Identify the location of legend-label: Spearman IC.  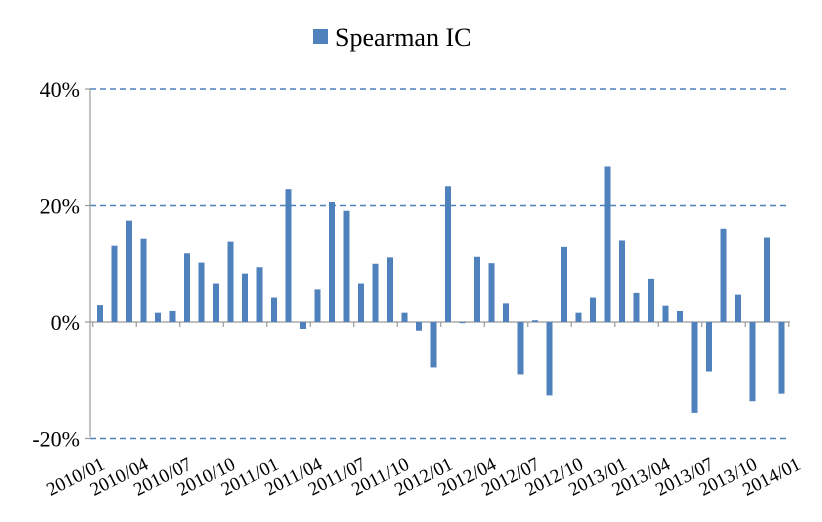
(403, 37).